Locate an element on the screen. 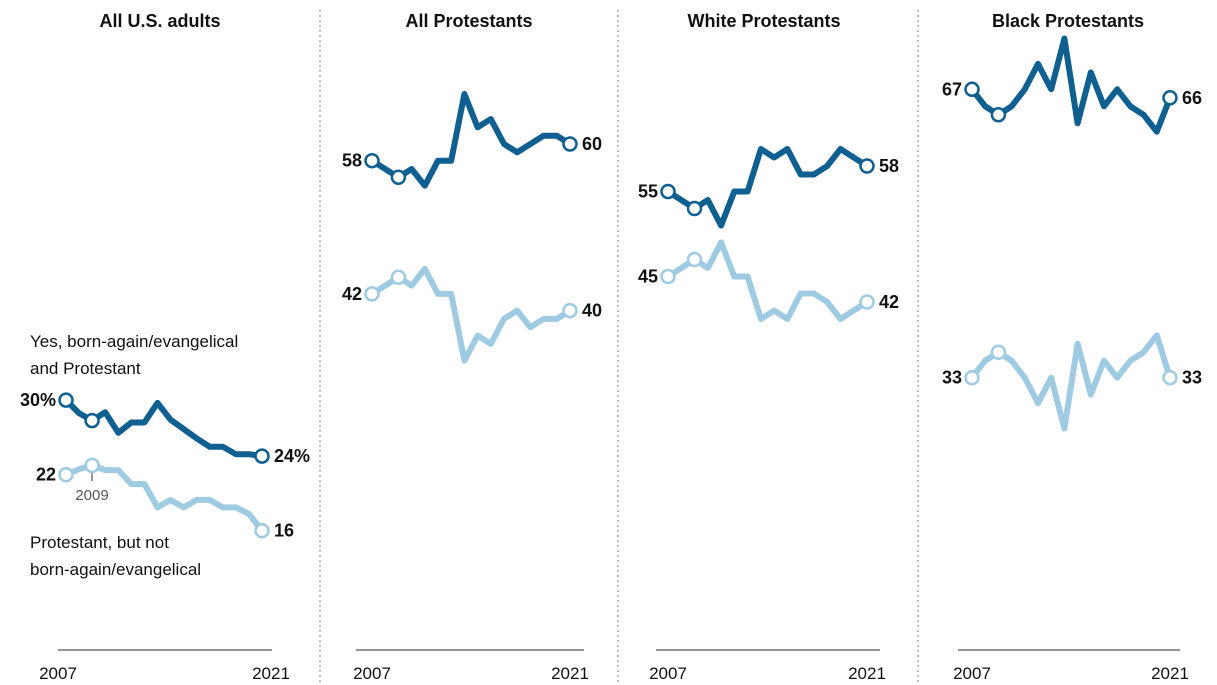 The image size is (1217, 685). panel-2-series: 42 40 58 60 is located at coordinates (472, 227).